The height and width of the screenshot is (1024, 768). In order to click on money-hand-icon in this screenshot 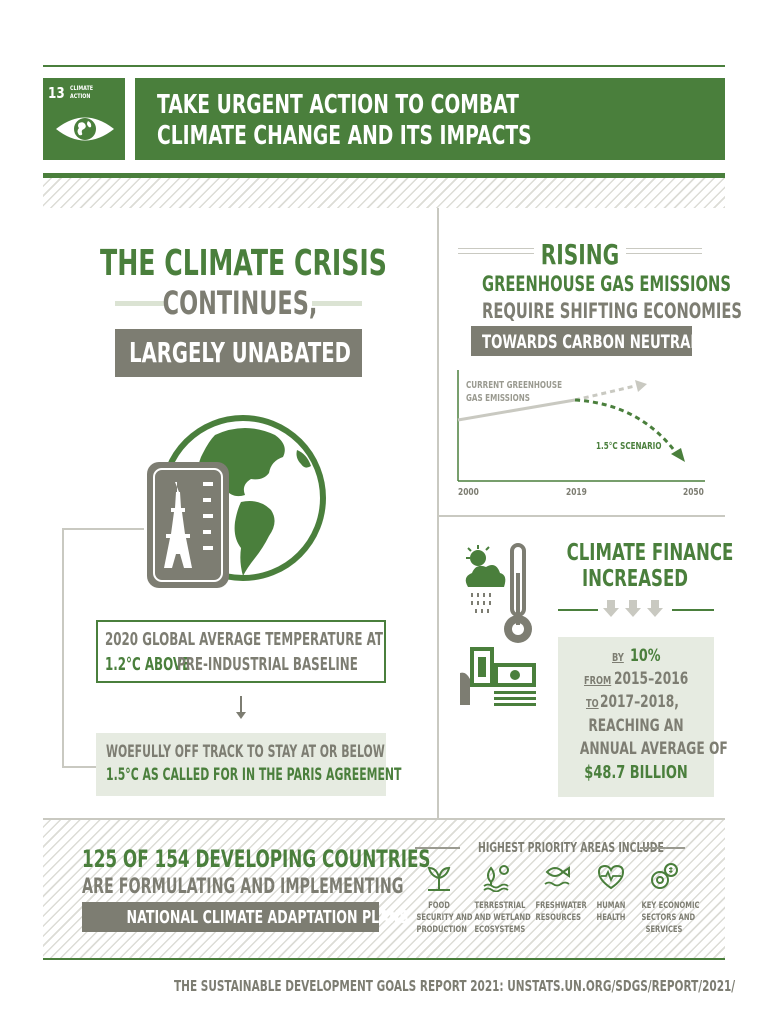, I will do `click(498, 676)`.